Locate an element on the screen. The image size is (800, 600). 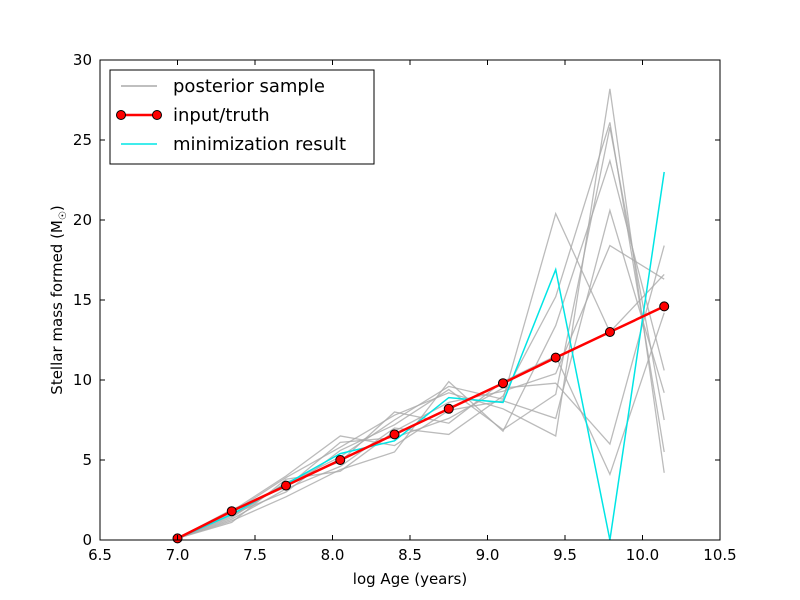
y-tick-label: 5 is located at coordinates (87, 460).